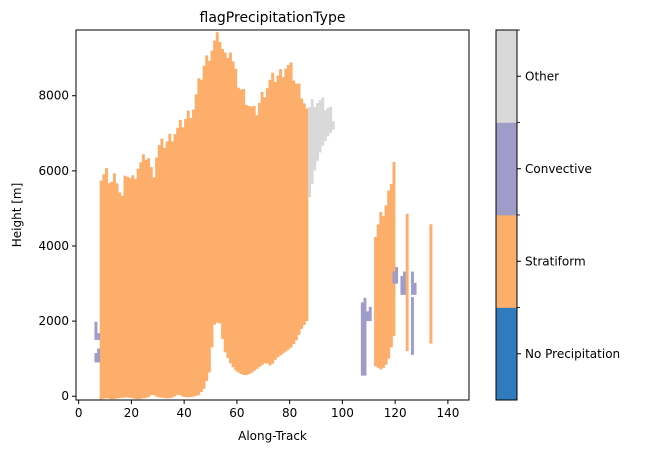 Image resolution: width=645 pixels, height=453 pixels. What do you see at coordinates (572, 354) in the screenshot?
I see `colorbar-tick-label: No Precipitation` at bounding box center [572, 354].